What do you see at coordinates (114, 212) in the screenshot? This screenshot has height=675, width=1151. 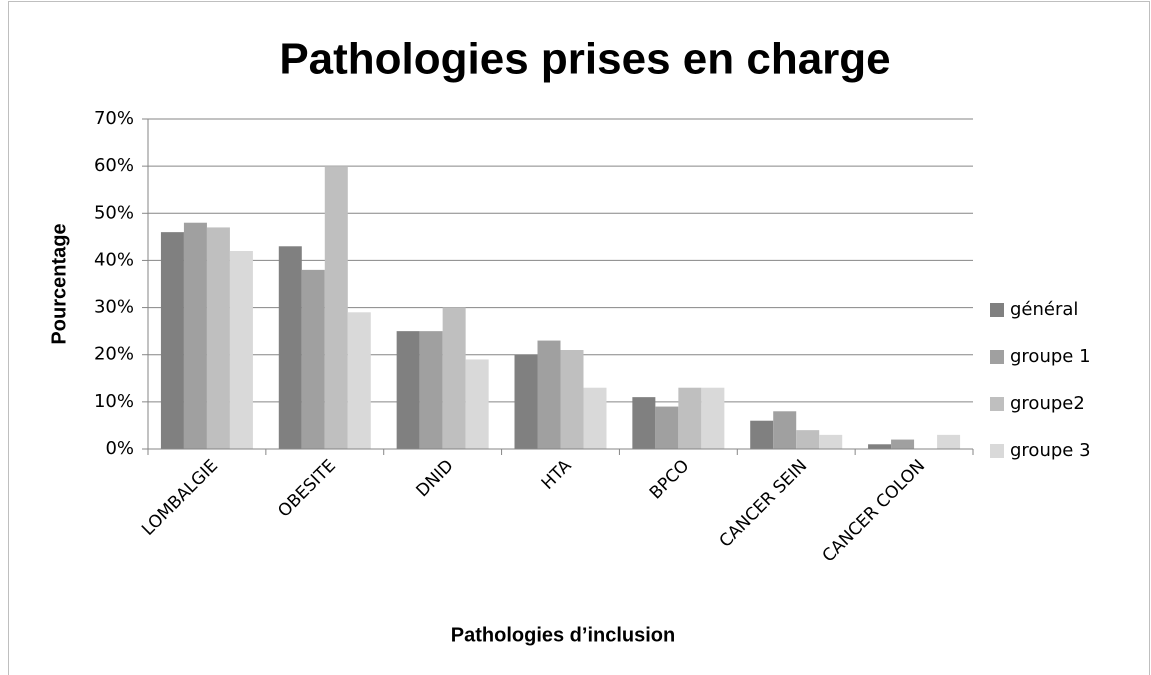 I see `y-tick-label: 50%` at bounding box center [114, 212].